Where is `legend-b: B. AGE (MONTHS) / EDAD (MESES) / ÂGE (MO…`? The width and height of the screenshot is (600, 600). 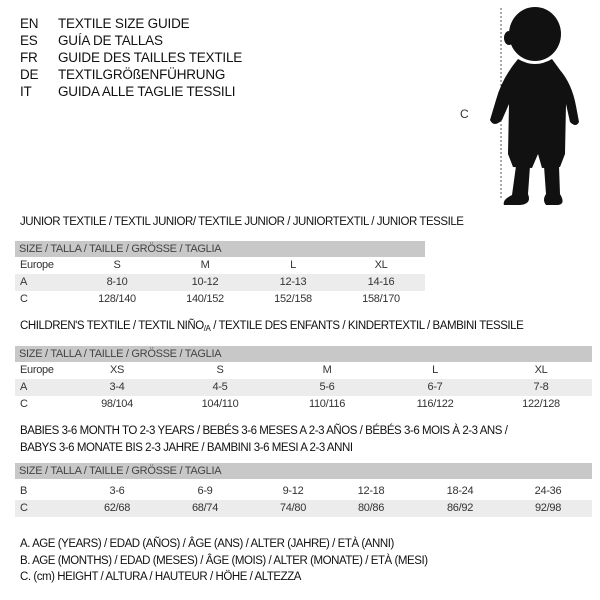 legend-b: B. AGE (MONTHS) / EDAD (MESES) / ÂGE (MO… is located at coordinates (224, 561).